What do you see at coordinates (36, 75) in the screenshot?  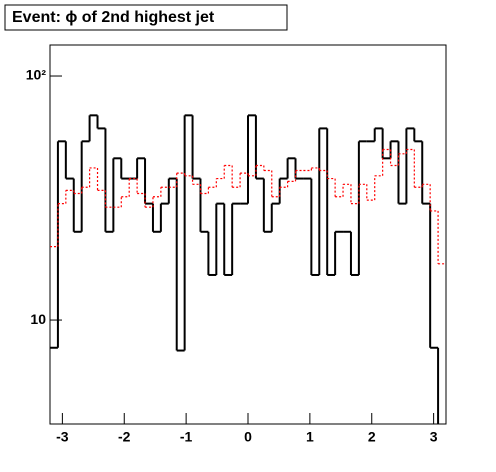 I see `y-tick-label: 10²` at bounding box center [36, 75].